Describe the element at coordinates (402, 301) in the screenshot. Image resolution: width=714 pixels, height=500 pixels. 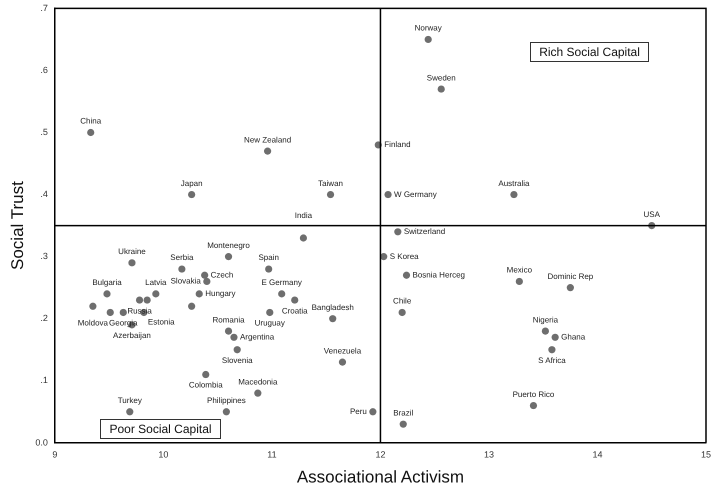
I see `annotation: Chile` at that location.